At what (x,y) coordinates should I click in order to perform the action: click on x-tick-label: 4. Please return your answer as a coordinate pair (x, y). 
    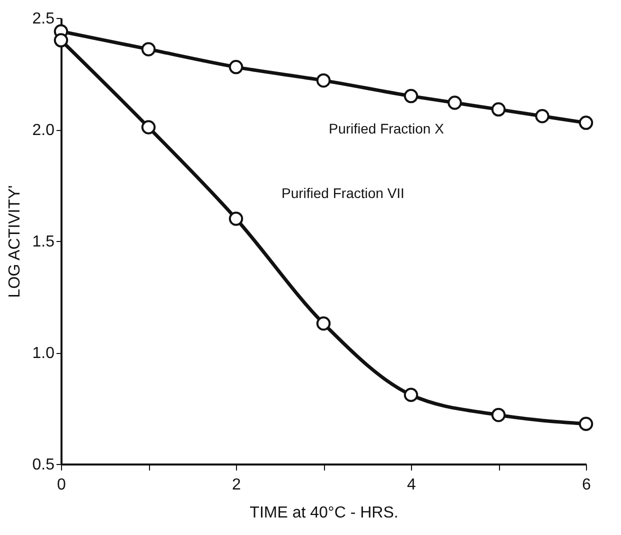
    Looking at the image, I should click on (411, 485).